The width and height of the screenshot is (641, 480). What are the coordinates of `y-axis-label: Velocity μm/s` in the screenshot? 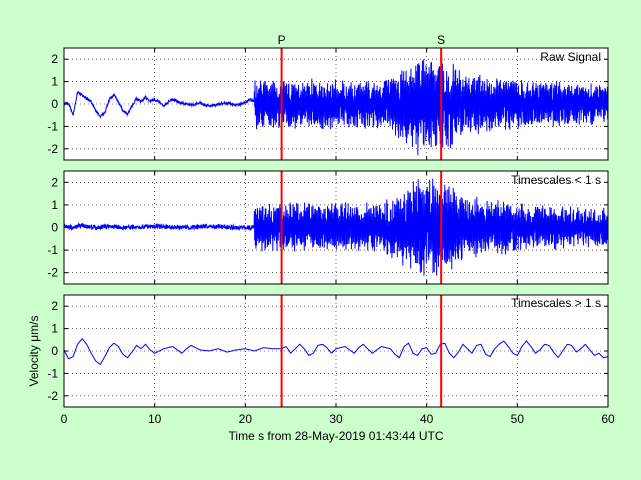 It's located at (34, 351).